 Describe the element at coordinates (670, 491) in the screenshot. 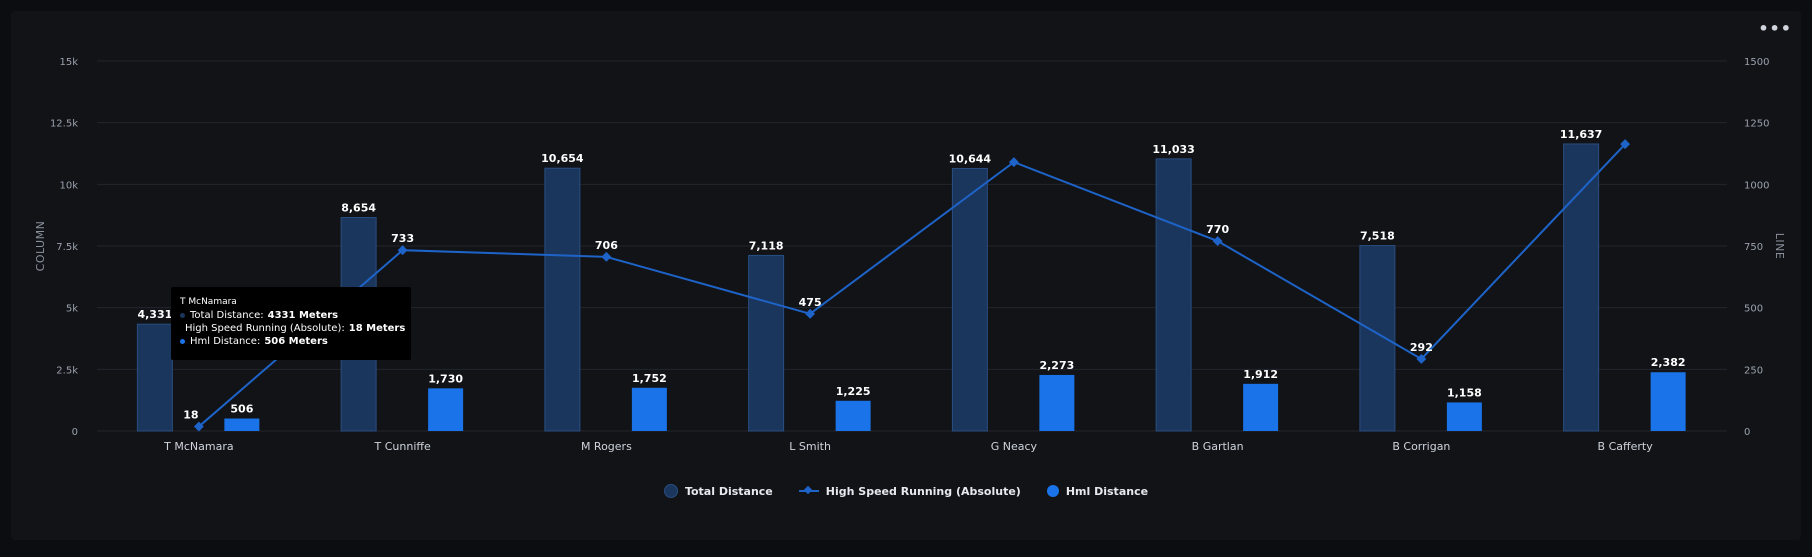

I see `legend-swatch-total-distance` at that location.